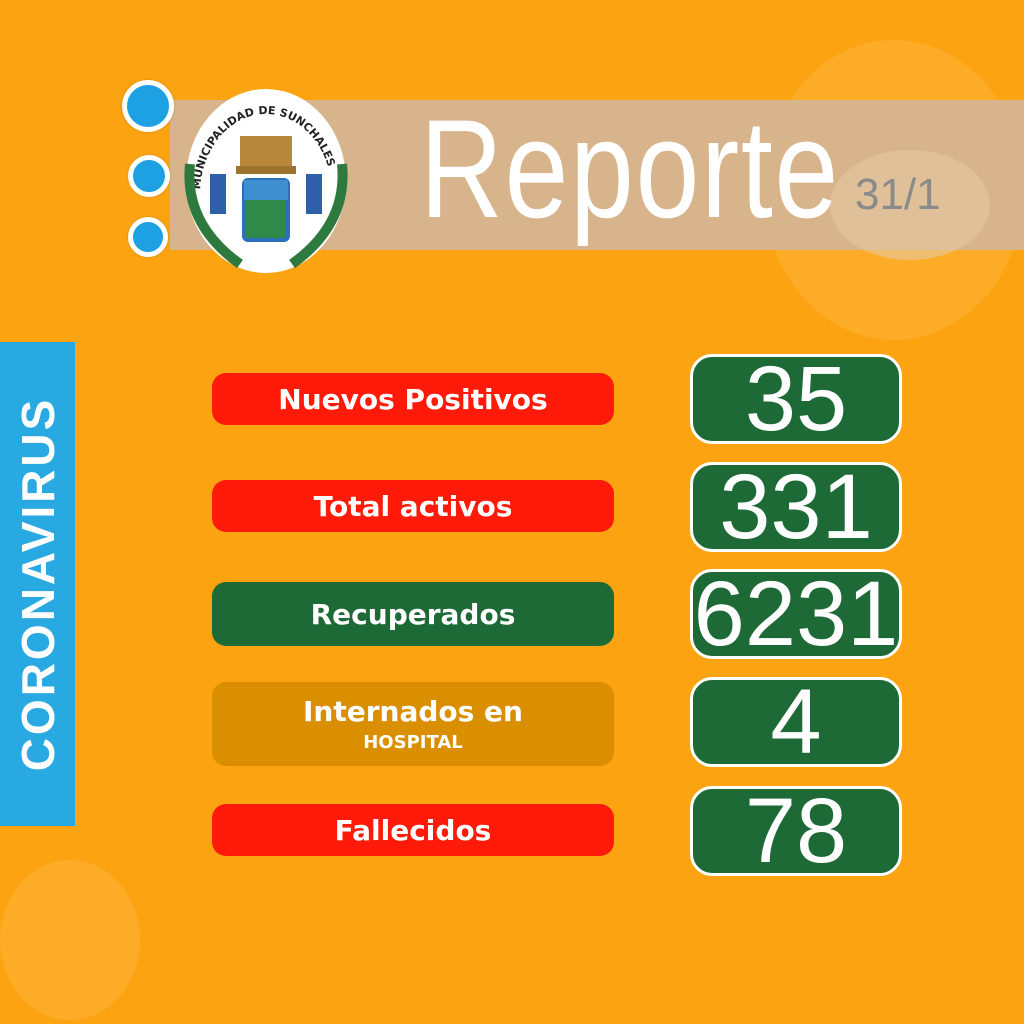 This screenshot has height=1024, width=1024. I want to click on stat-label-total-activos: Total activos, so click(413, 506).